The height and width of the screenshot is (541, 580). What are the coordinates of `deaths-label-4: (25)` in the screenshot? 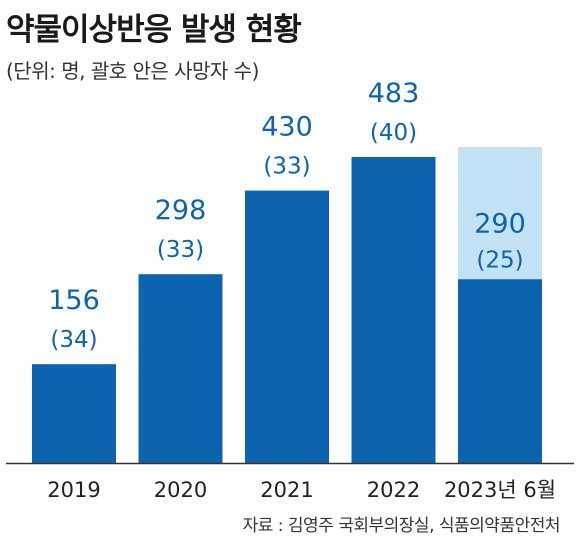 It's located at (499, 260).